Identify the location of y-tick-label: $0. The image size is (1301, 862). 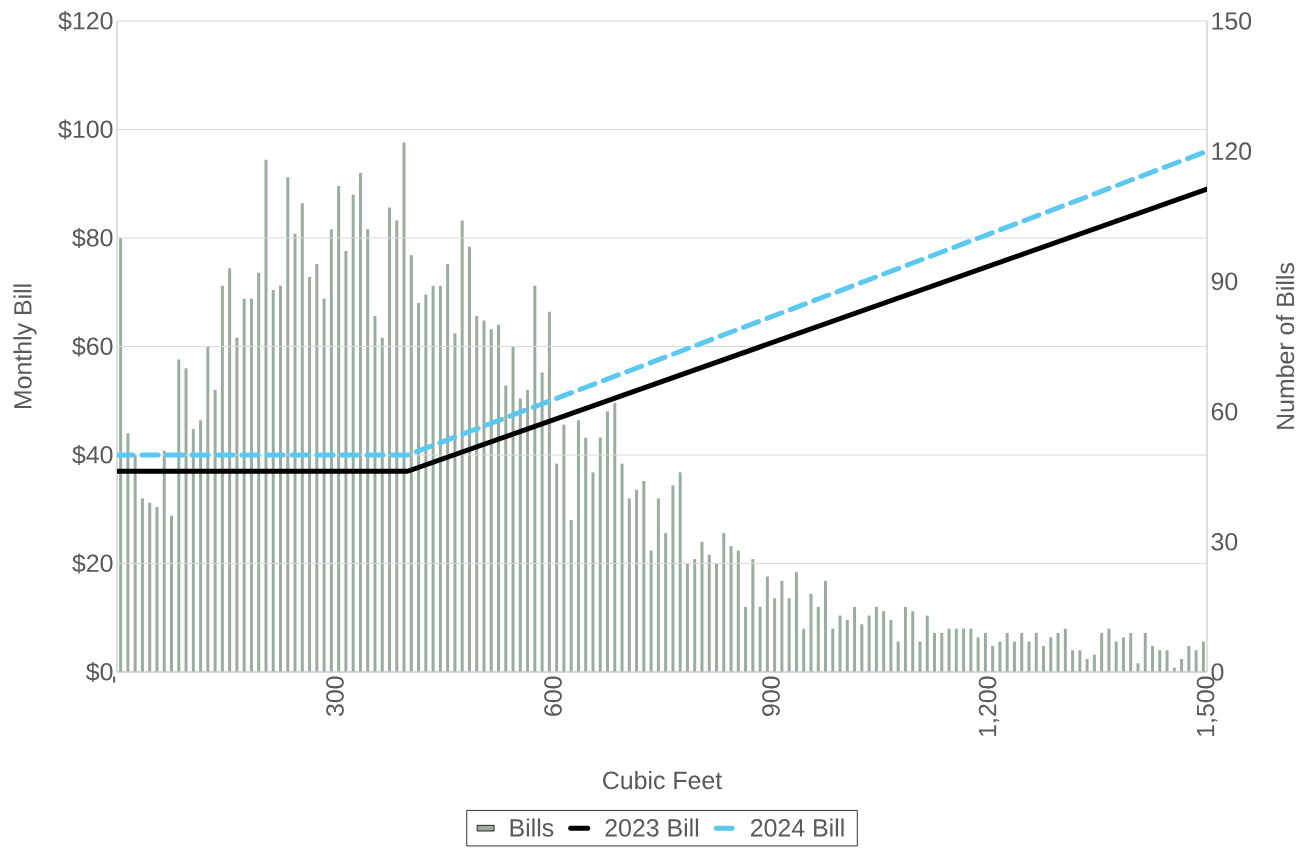
(99, 672).